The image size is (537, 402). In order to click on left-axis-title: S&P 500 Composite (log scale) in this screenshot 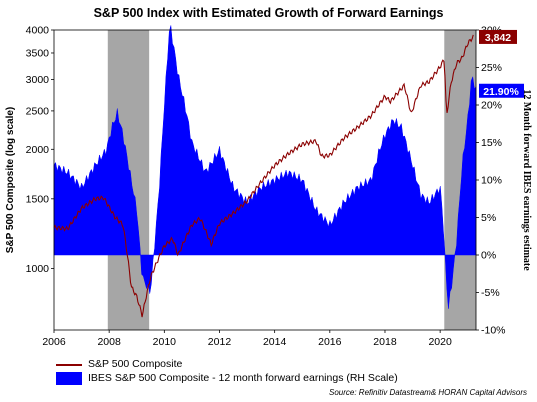, I will do `click(10, 180)`.